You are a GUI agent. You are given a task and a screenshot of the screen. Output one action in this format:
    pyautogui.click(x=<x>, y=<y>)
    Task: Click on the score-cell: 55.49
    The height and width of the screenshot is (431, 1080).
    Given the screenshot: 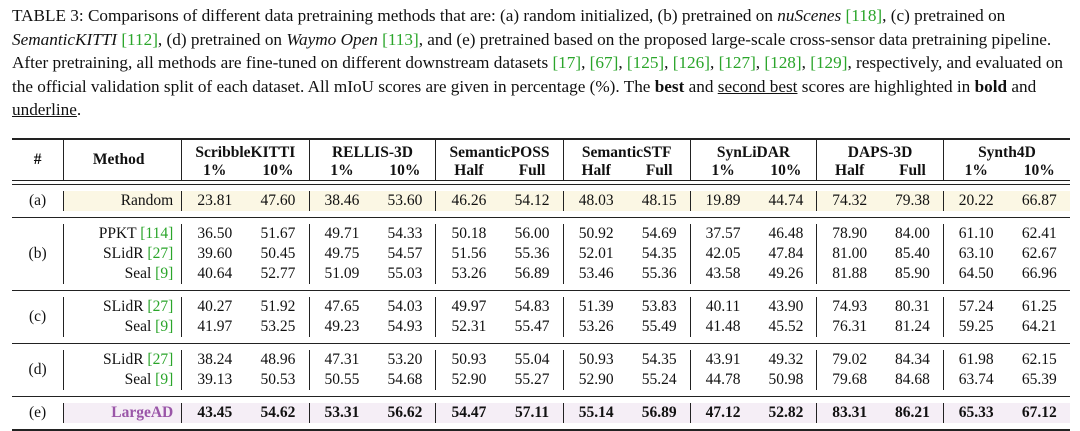 What is the action you would take?
    pyautogui.click(x=659, y=326)
    